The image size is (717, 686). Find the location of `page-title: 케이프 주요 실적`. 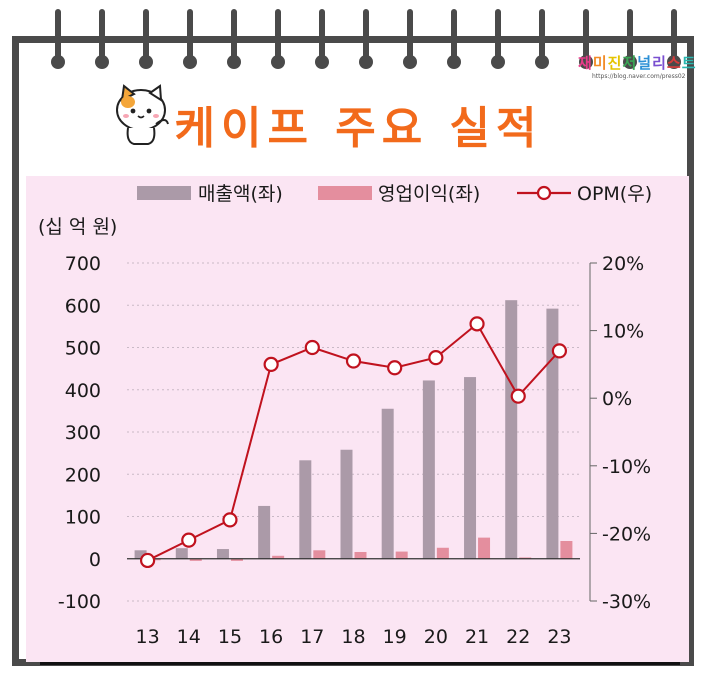

page-title: 케이프 주요 실적 is located at coordinates (358, 128).